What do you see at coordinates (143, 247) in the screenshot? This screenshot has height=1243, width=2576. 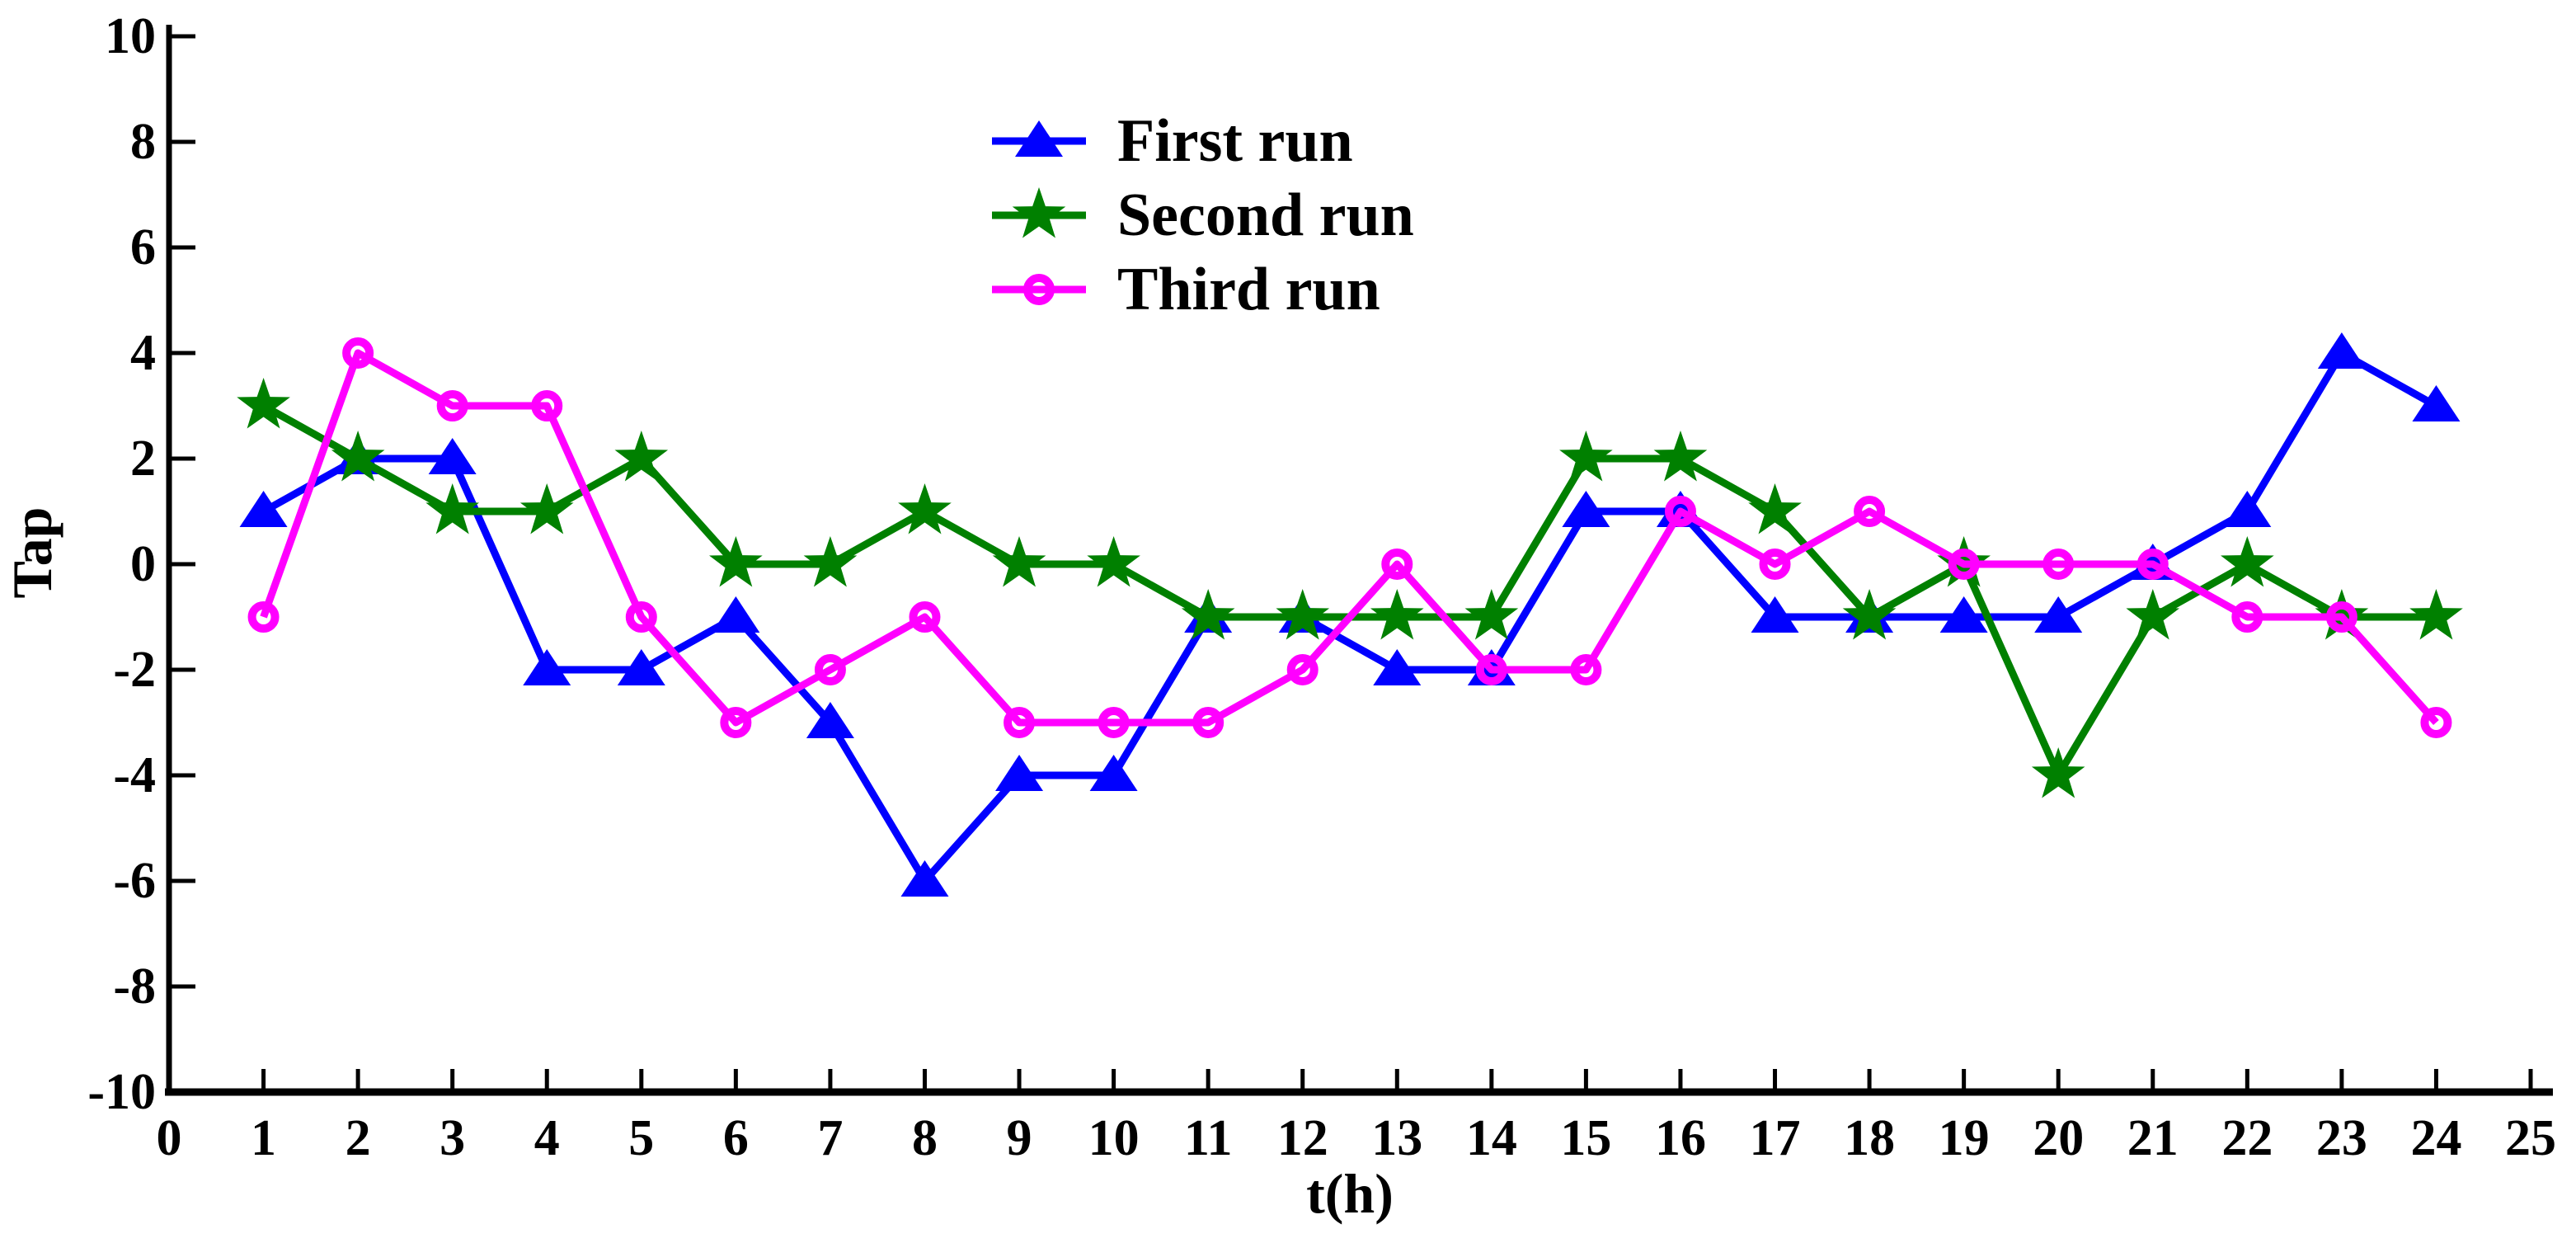 I see `y-tick-label: 6` at bounding box center [143, 247].